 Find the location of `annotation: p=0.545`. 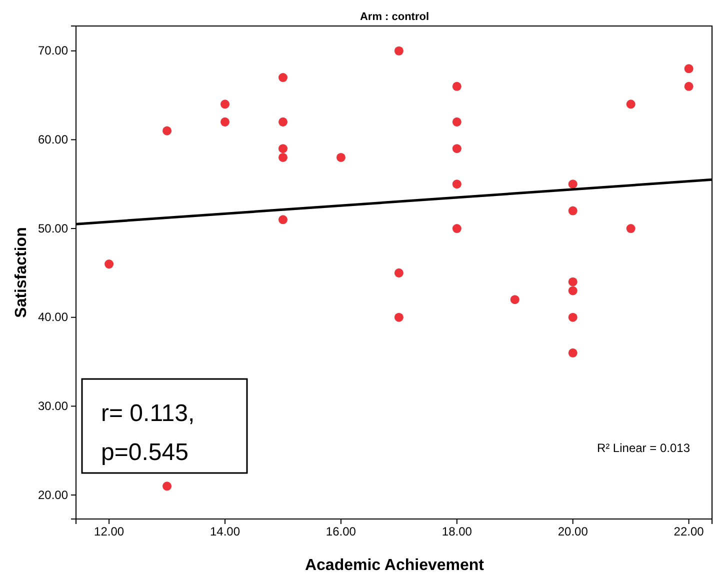

annotation: p=0.545 is located at coordinates (144, 452).